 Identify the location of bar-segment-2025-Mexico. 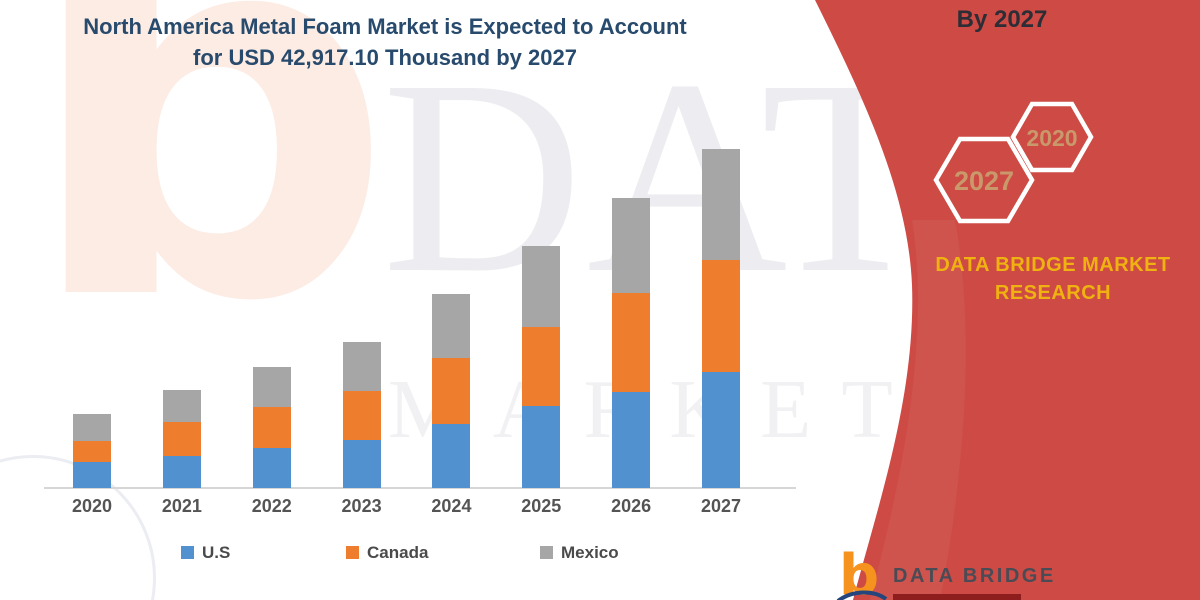
(541, 286).